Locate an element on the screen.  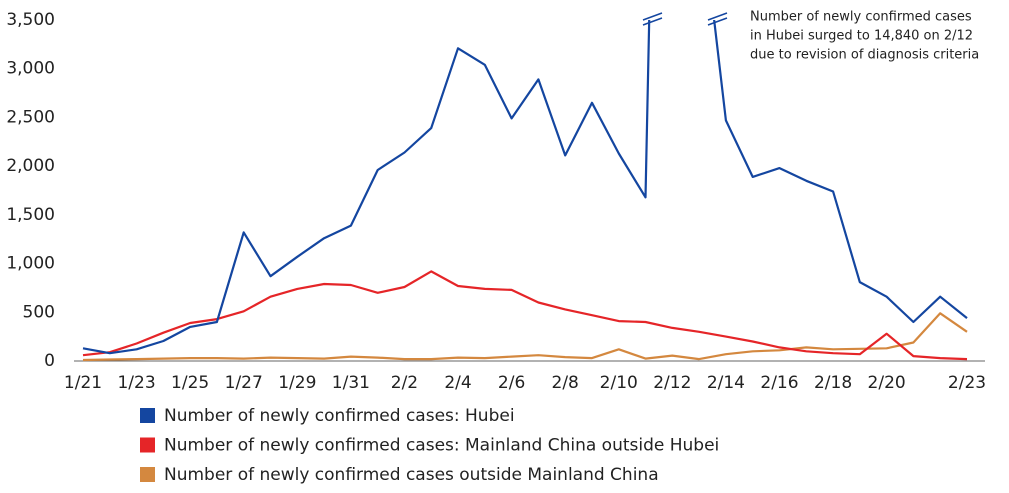
x-tick-label: 2/12 is located at coordinates (672, 383).